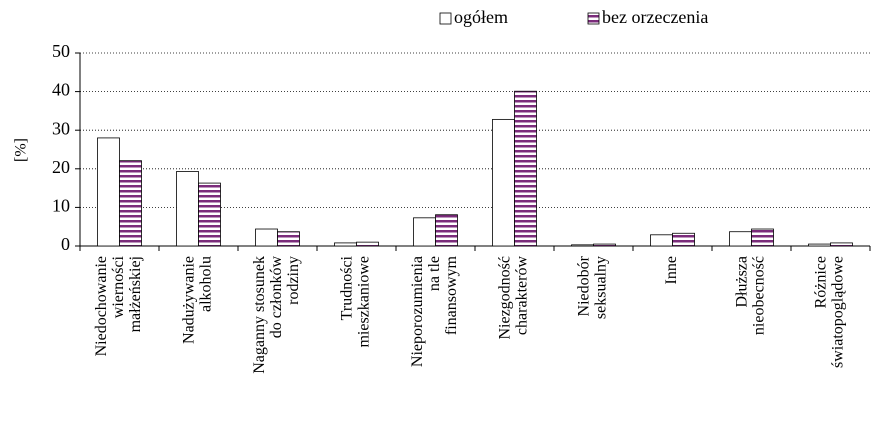 This screenshot has height=422, width=883. I want to click on y-tick-label: 50, so click(61, 51).